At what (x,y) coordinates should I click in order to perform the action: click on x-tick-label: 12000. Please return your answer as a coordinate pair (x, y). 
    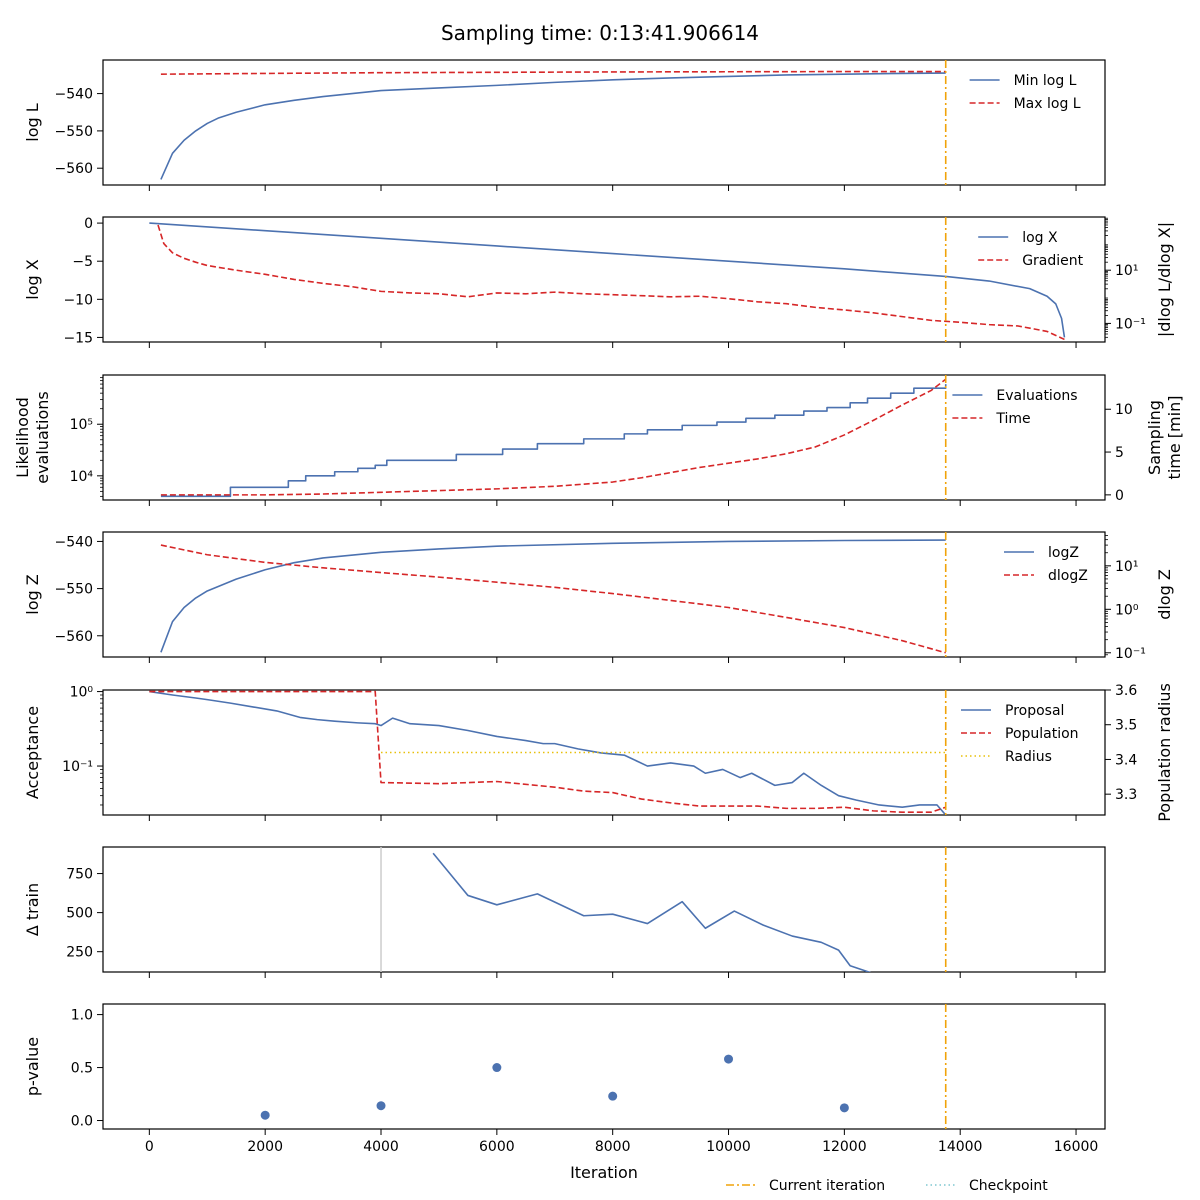
    Looking at the image, I should click on (844, 1147).